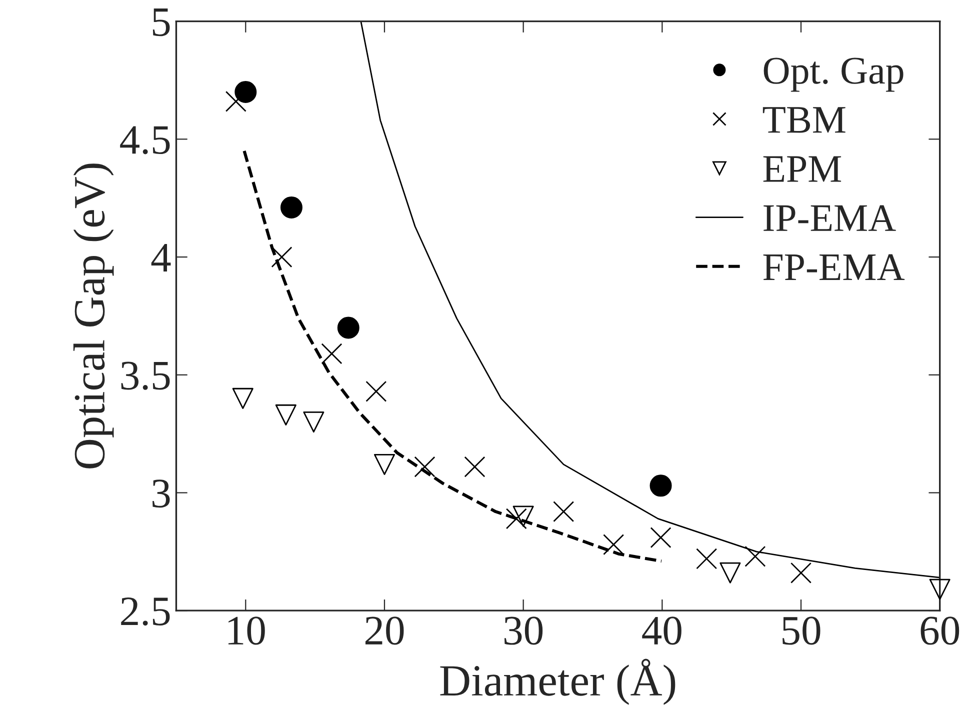 The image size is (979, 710). Describe the element at coordinates (662, 630) in the screenshot. I see `x-tick-label: 40` at that location.